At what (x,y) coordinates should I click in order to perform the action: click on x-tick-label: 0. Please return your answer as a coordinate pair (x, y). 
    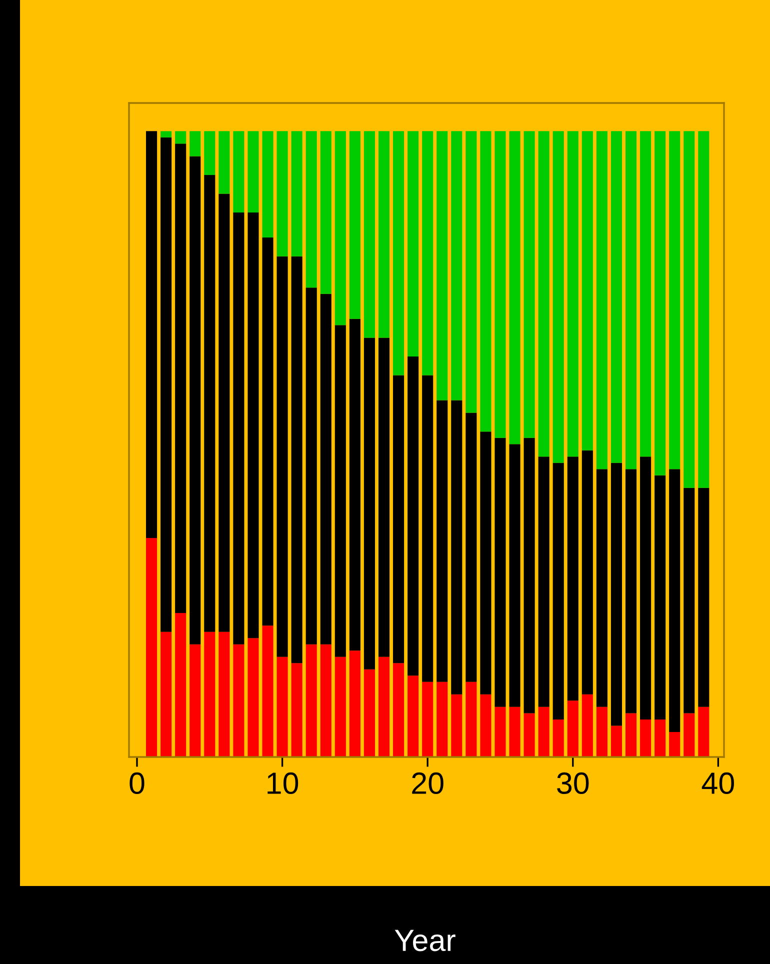
    Looking at the image, I should click on (137, 783).